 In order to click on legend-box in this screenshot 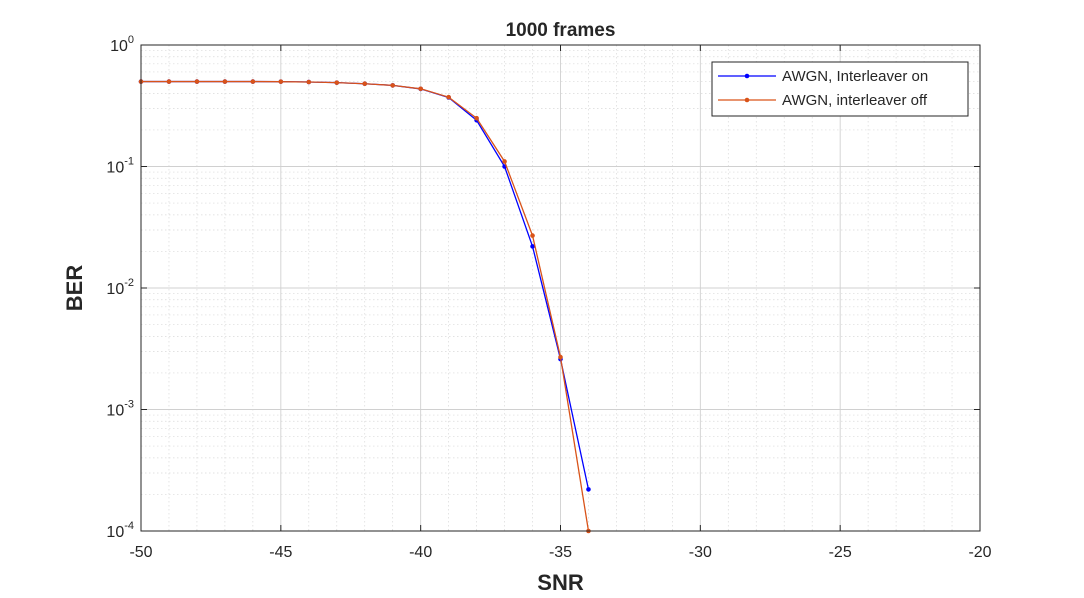, I will do `click(840, 89)`.